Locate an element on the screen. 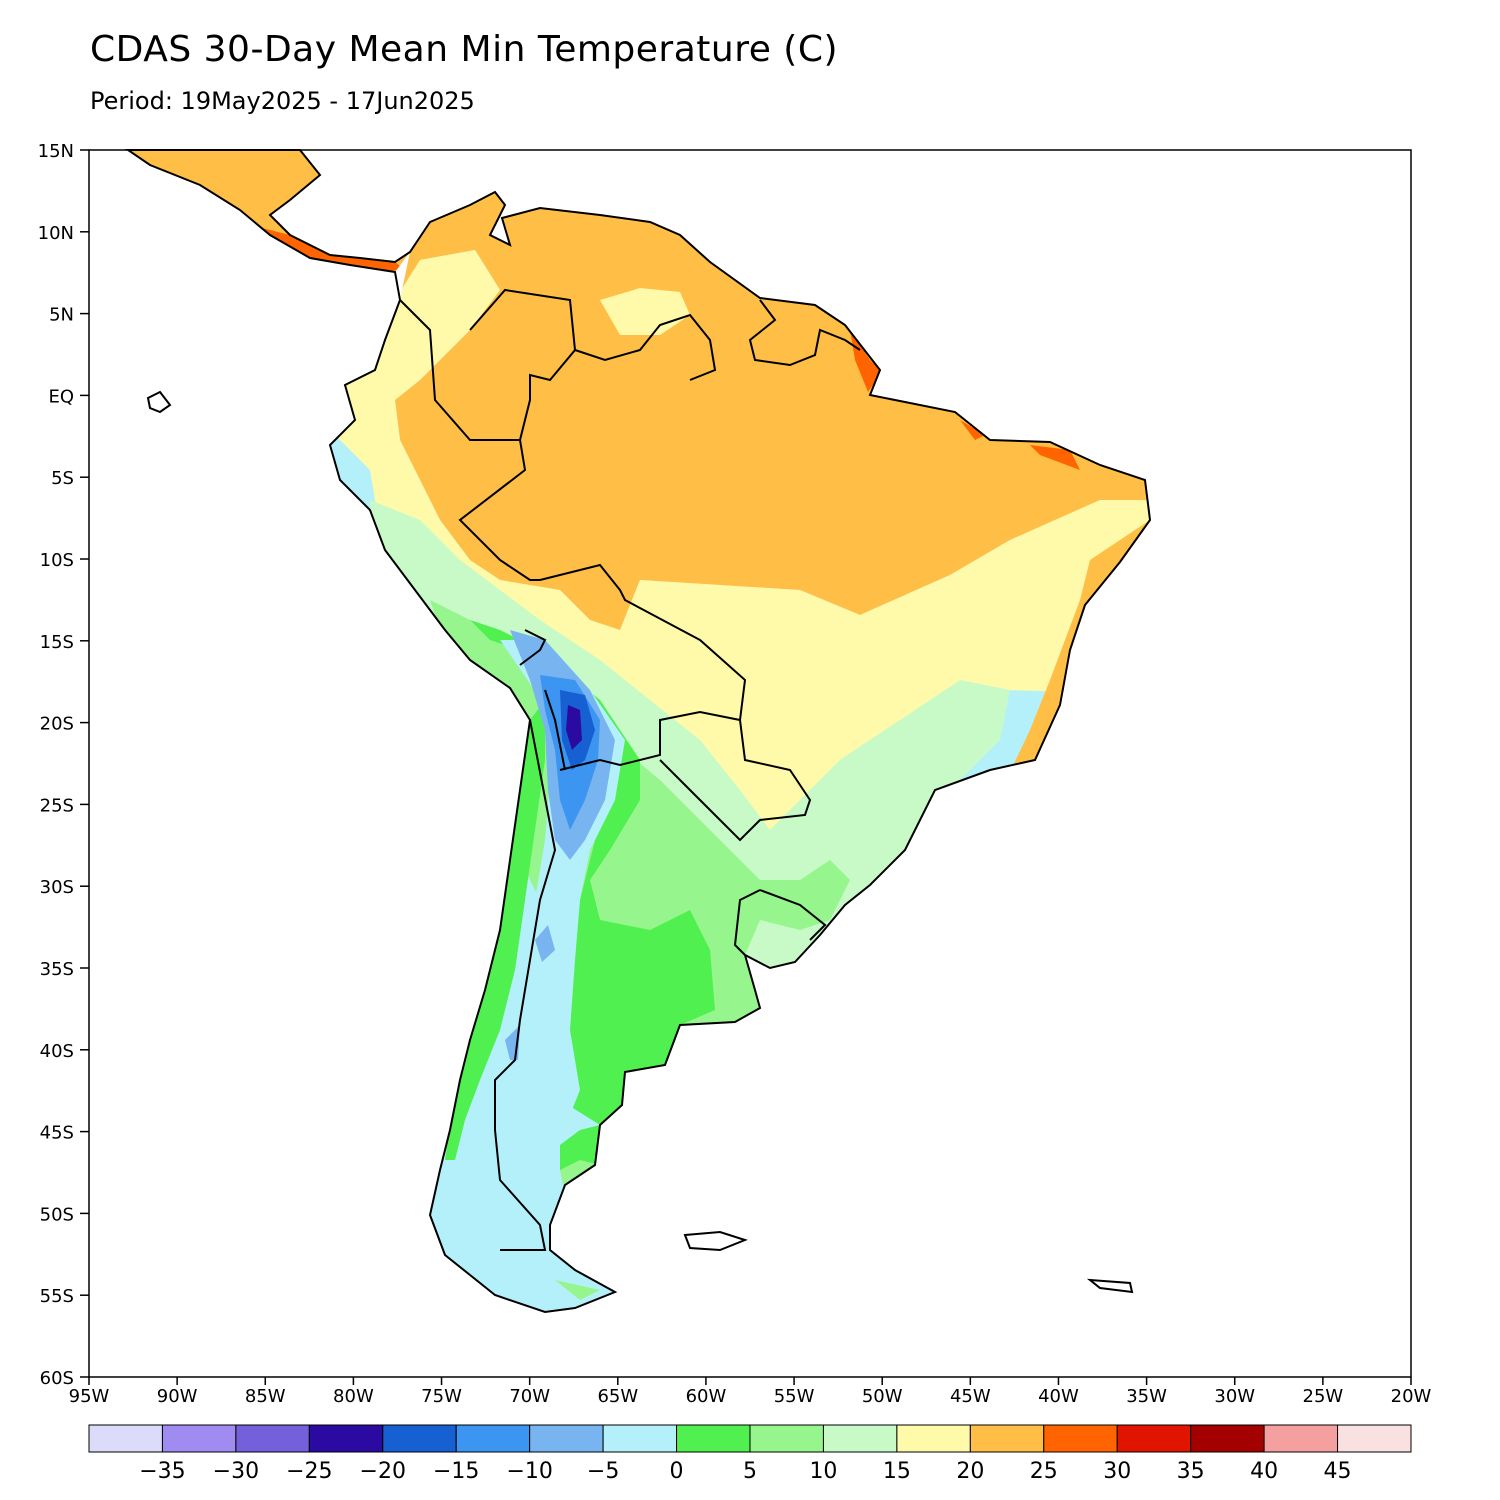  colorbar-label: −15 is located at coordinates (456, 1471).